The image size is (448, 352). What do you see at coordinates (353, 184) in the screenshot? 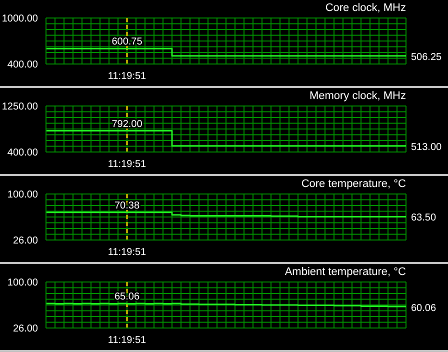
I see `chart-title: Core temperature, °C` at bounding box center [353, 184].